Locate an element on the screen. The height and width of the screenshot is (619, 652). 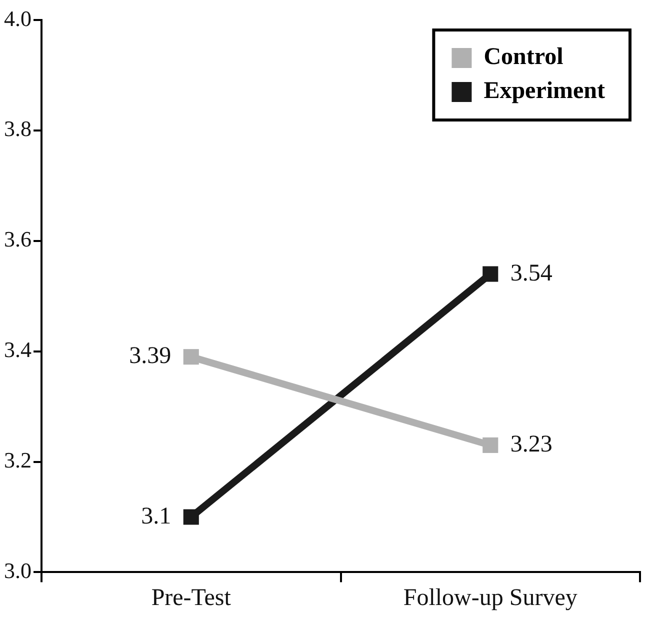
x-tick-label: Pre-Test is located at coordinates (191, 597).